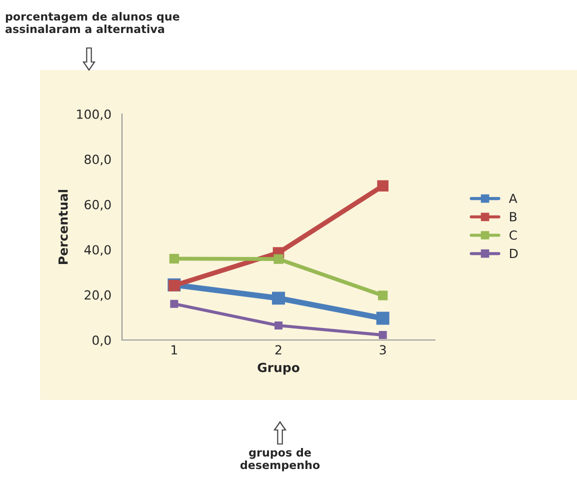 This screenshot has height=497, width=577. I want to click on y-tick-label: 60,0, so click(97, 205).